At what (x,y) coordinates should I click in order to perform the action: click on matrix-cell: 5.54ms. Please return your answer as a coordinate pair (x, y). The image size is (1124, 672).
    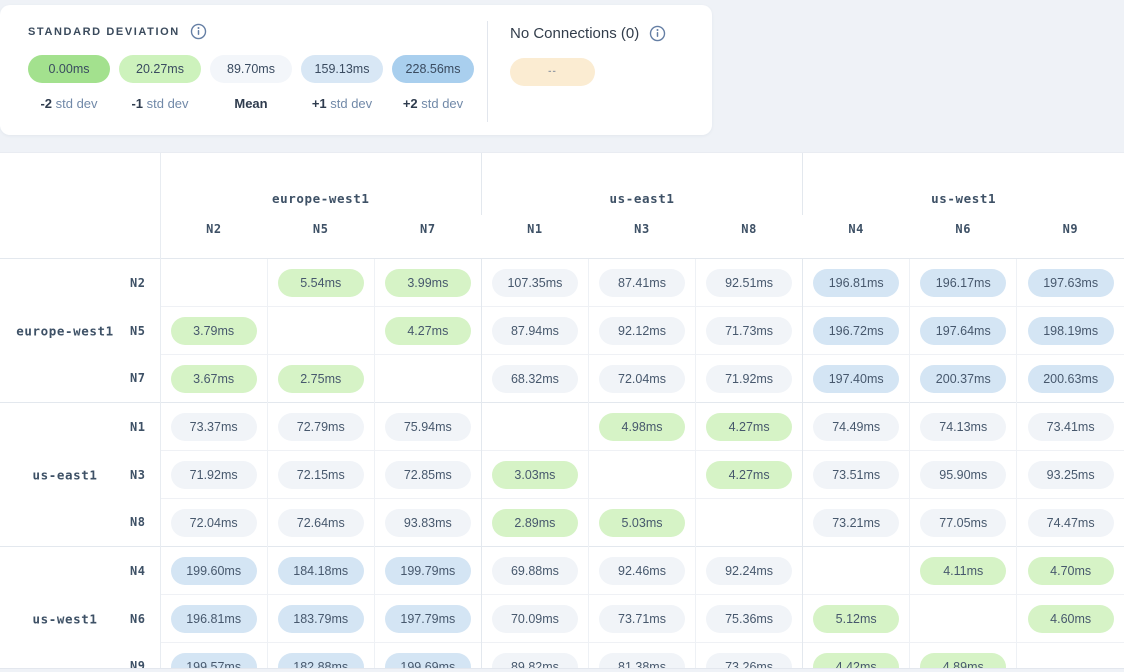
    Looking at the image, I should click on (320, 282).